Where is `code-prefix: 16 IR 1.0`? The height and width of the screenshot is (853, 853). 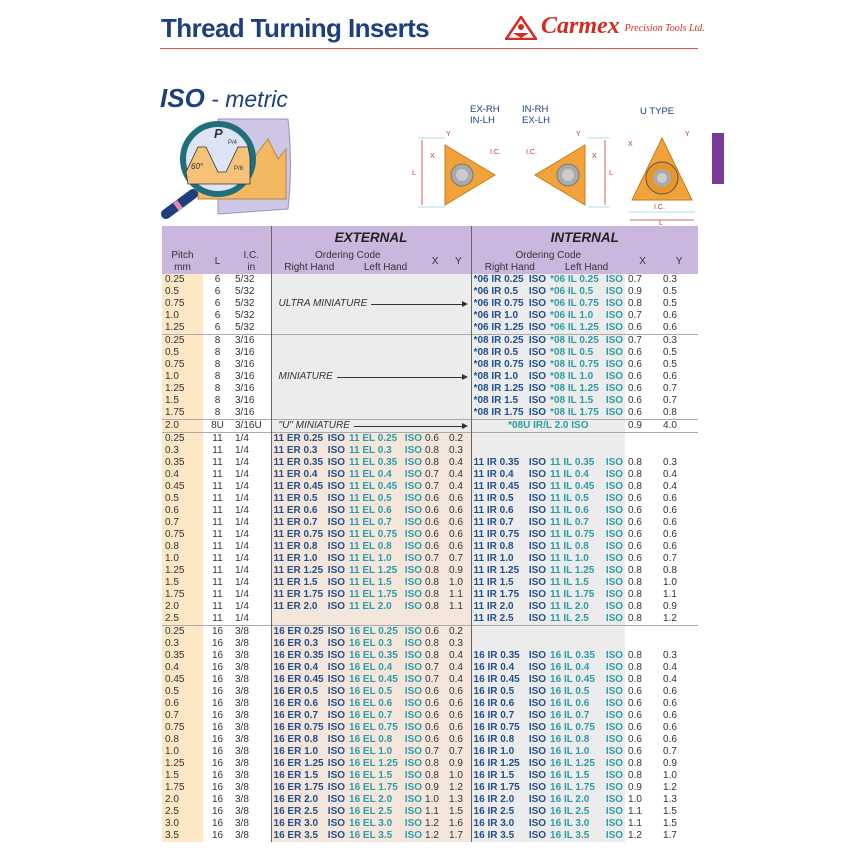 code-prefix: 16 IR 1.0 is located at coordinates (494, 751).